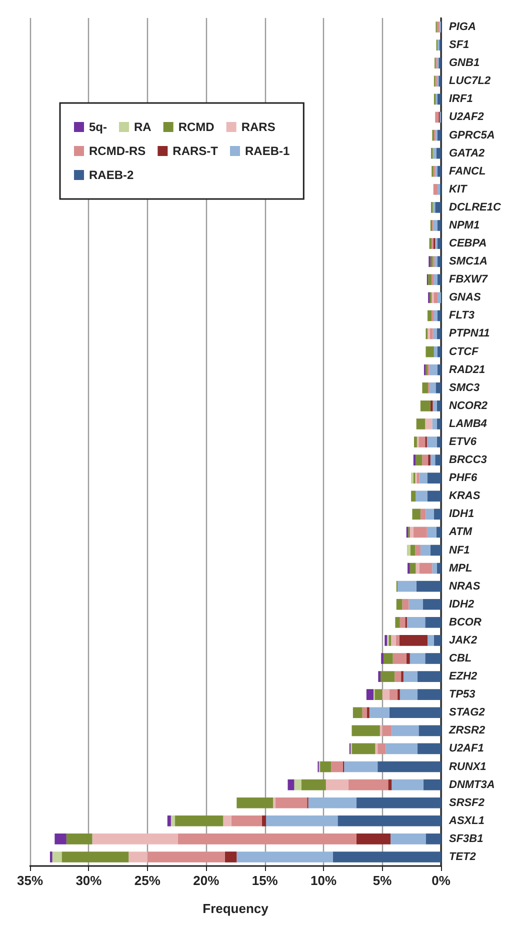 The image size is (529, 937). I want to click on y-tick-label: LAMB4, so click(468, 424).